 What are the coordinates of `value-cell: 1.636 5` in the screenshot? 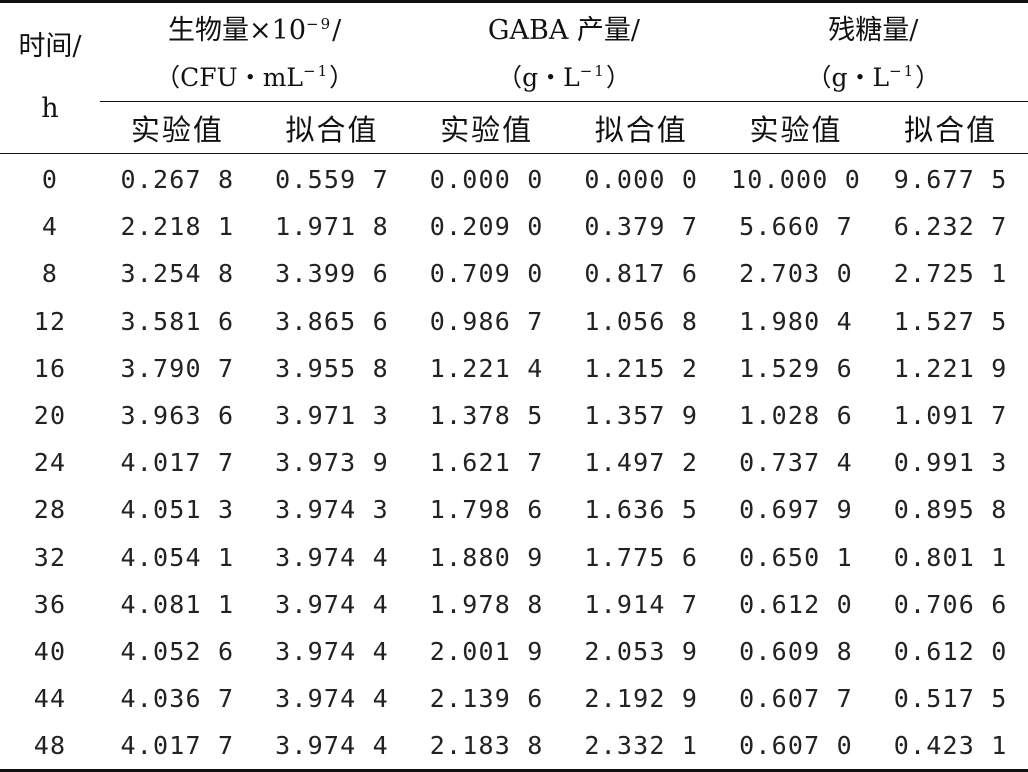 It's located at (641, 510).